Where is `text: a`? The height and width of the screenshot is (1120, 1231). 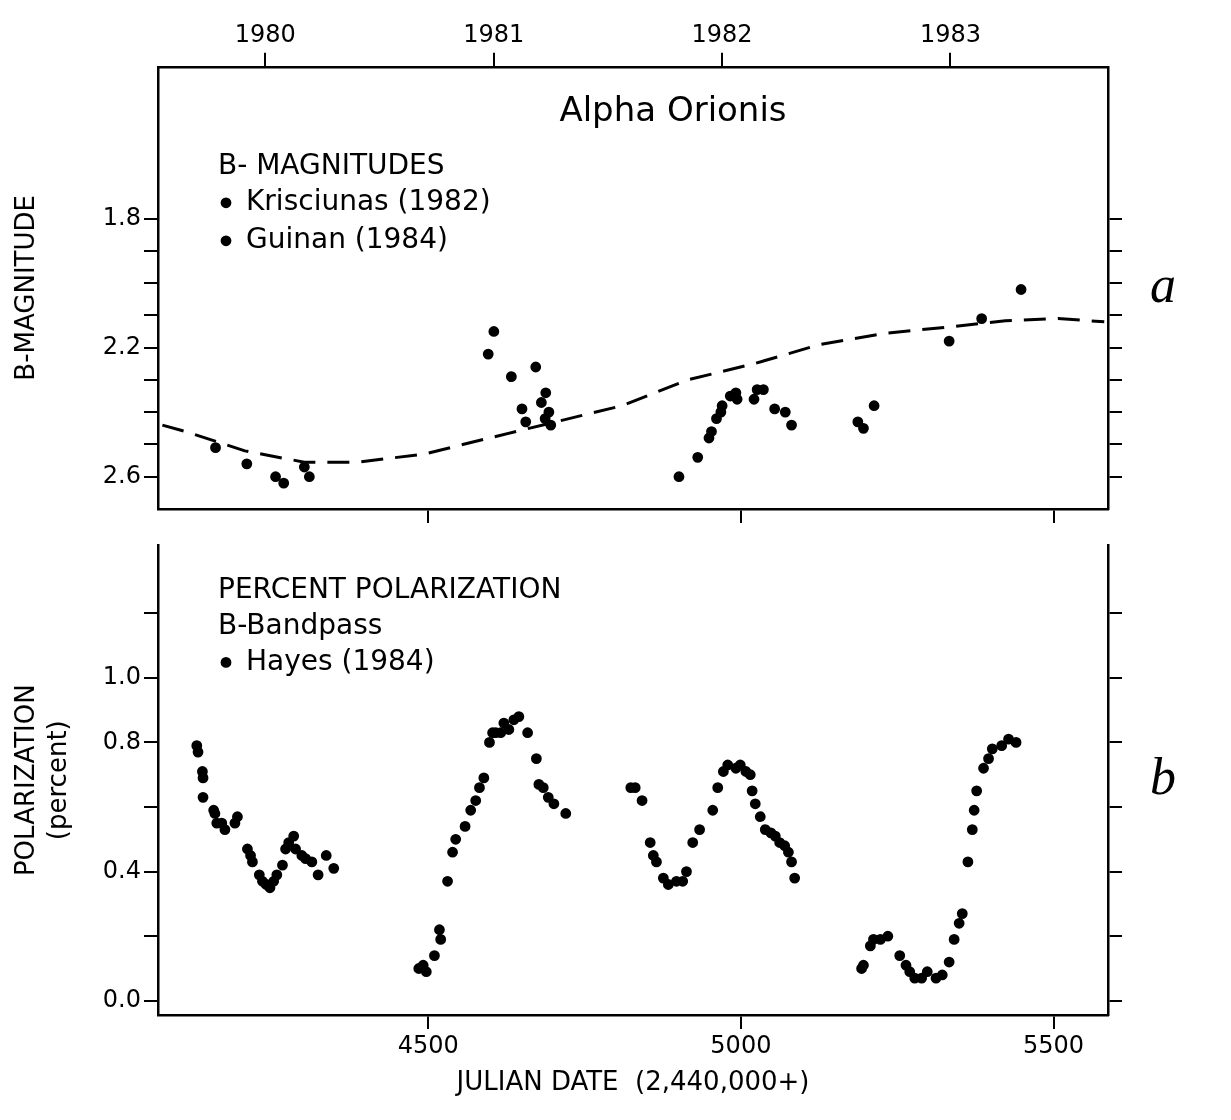
text: a is located at coordinates (1163, 284).